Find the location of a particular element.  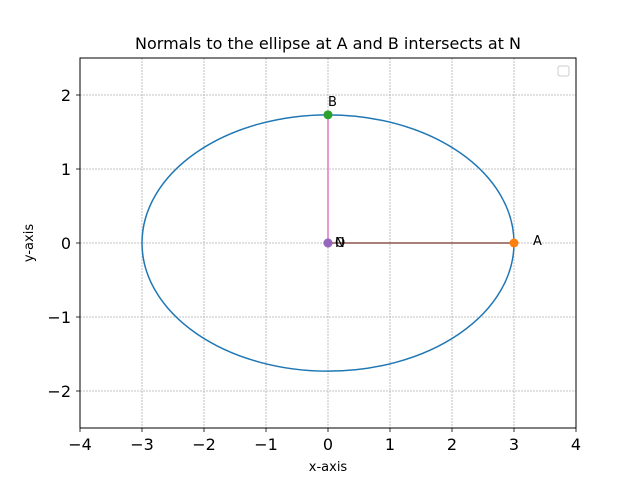

x-tick-label: −1 is located at coordinates (266, 444).